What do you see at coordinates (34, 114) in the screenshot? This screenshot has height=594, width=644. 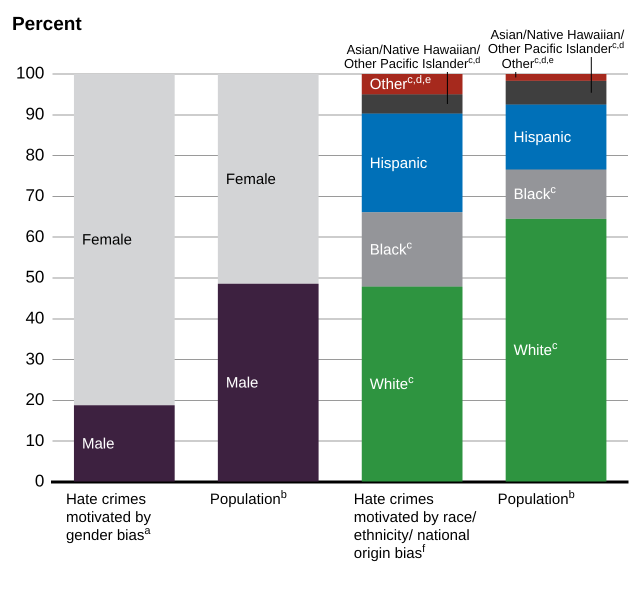 I see `y-tick-label: 90` at bounding box center [34, 114].